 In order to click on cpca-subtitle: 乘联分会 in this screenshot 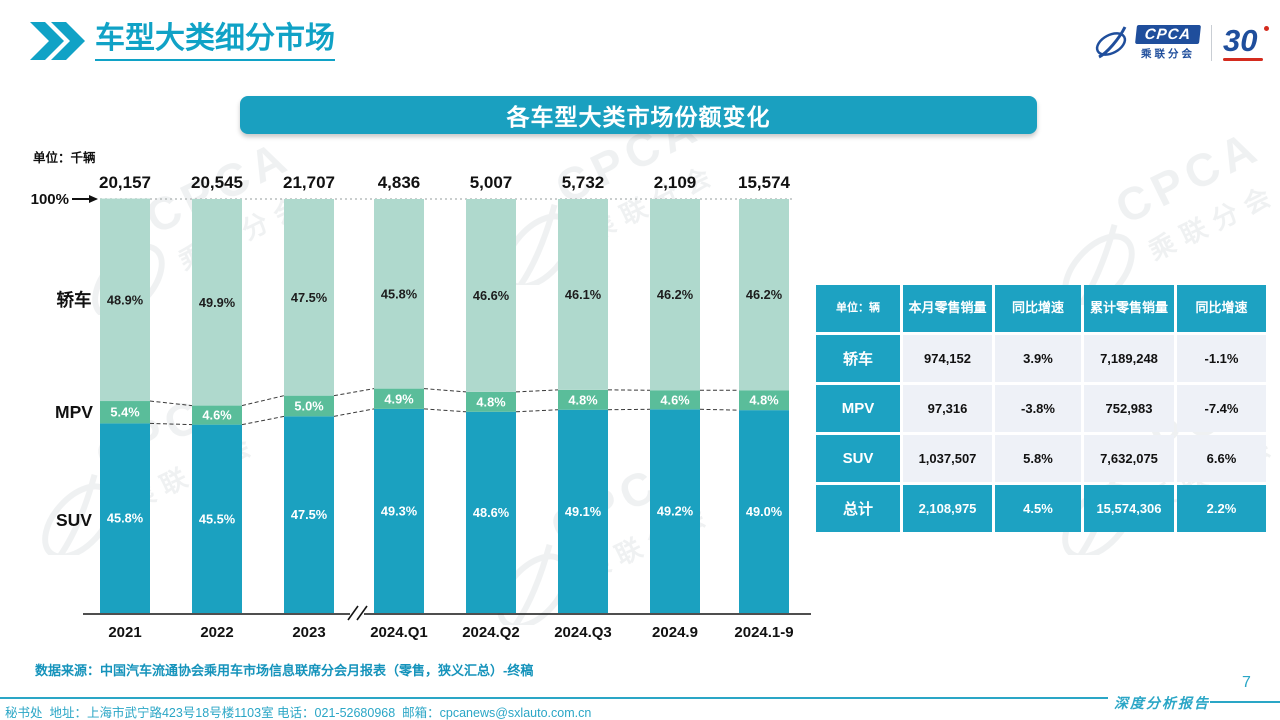, I will do `click(1168, 54)`.